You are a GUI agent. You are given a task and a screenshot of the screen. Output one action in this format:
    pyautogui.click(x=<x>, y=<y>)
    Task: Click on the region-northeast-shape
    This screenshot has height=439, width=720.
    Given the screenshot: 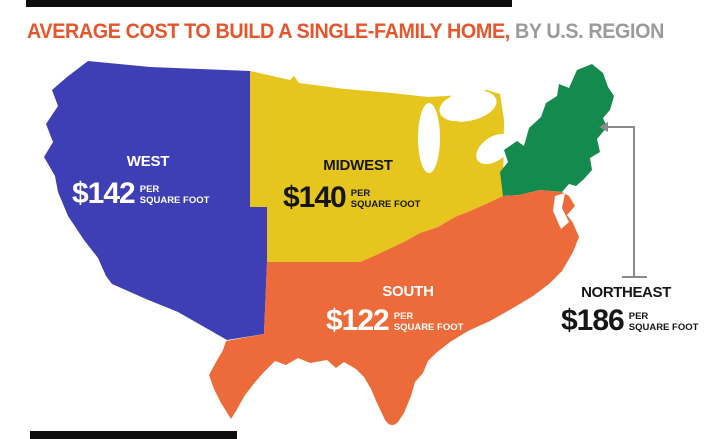 What is the action you would take?
    pyautogui.click(x=557, y=130)
    